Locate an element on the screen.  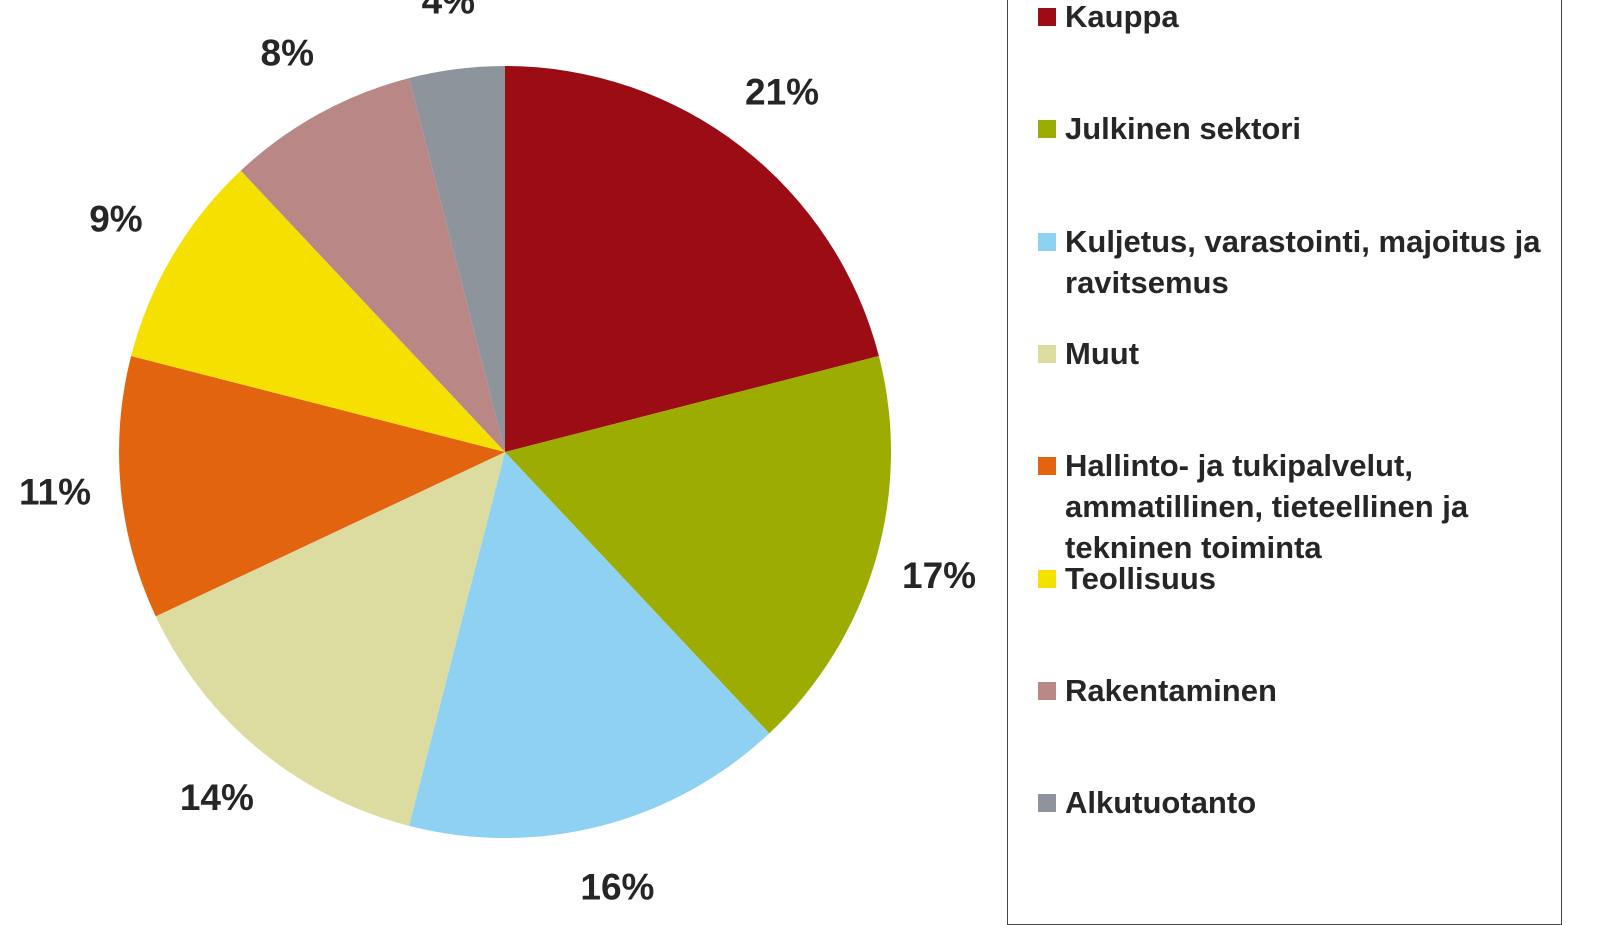
legend-label: Muut is located at coordinates (1102, 353).